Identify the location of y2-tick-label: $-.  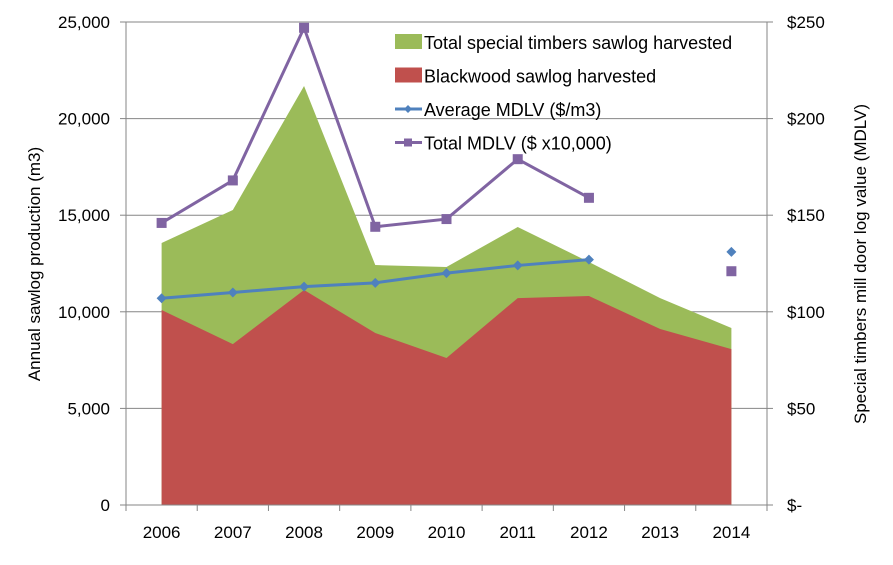
(794, 505).